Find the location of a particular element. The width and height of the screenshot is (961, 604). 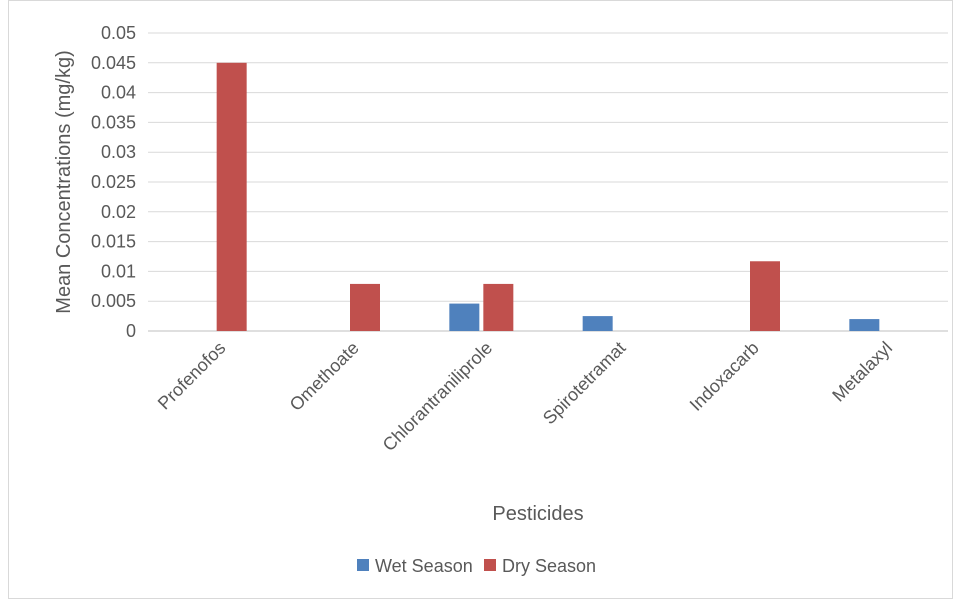

legend-label: Dry Season is located at coordinates (549, 566).